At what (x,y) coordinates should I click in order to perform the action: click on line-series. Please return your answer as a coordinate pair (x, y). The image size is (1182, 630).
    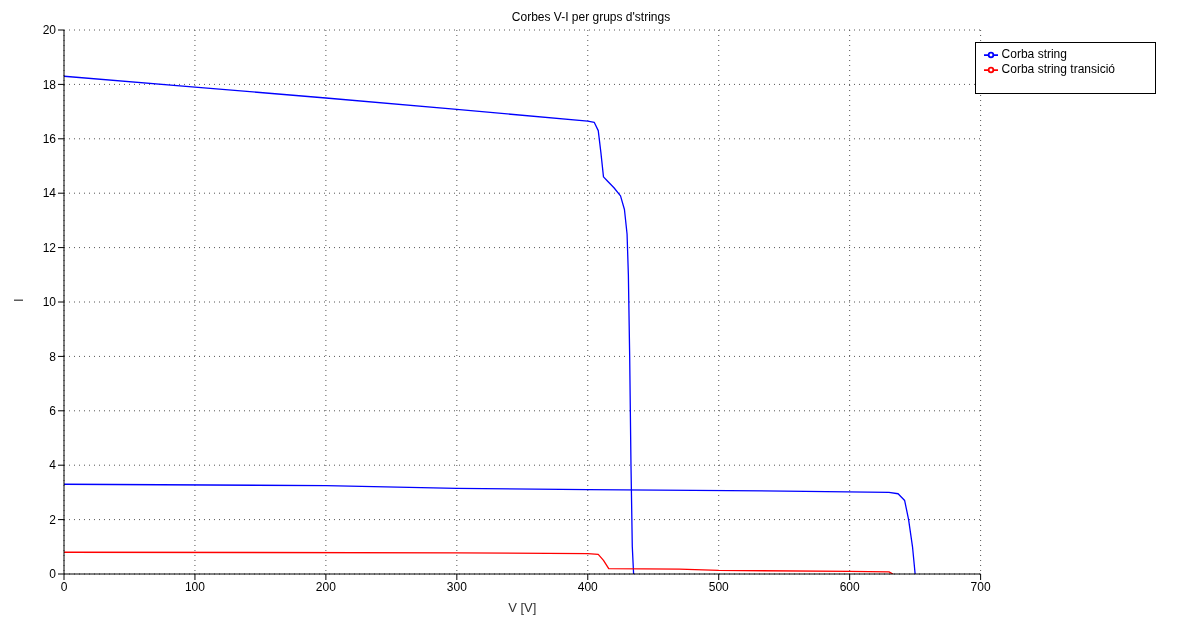
    Looking at the image, I should click on (479, 562).